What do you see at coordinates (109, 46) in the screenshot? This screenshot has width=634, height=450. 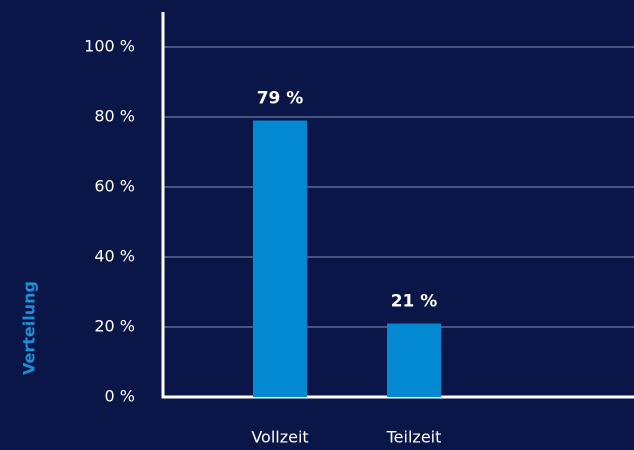 I see `y-tick-label: 100 %` at bounding box center [109, 46].